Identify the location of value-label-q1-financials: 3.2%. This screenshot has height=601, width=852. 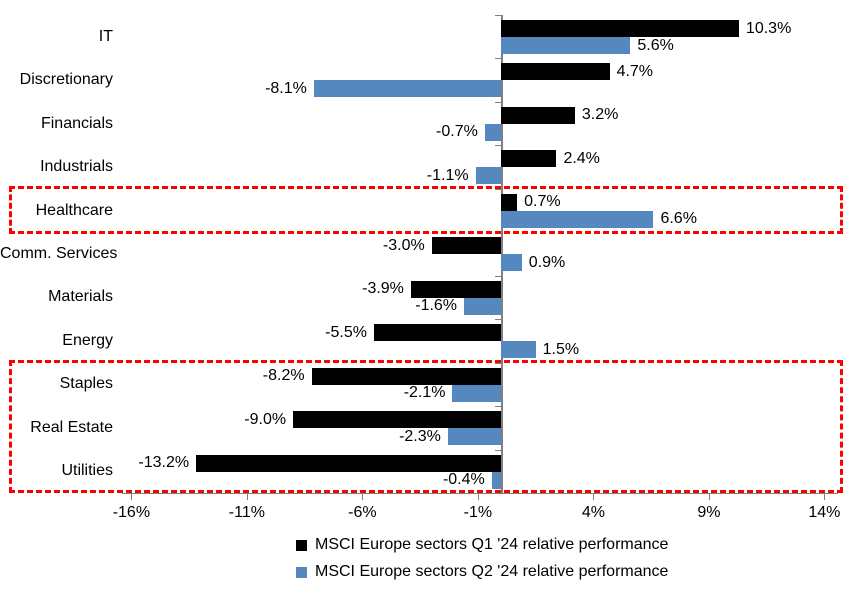
(600, 115).